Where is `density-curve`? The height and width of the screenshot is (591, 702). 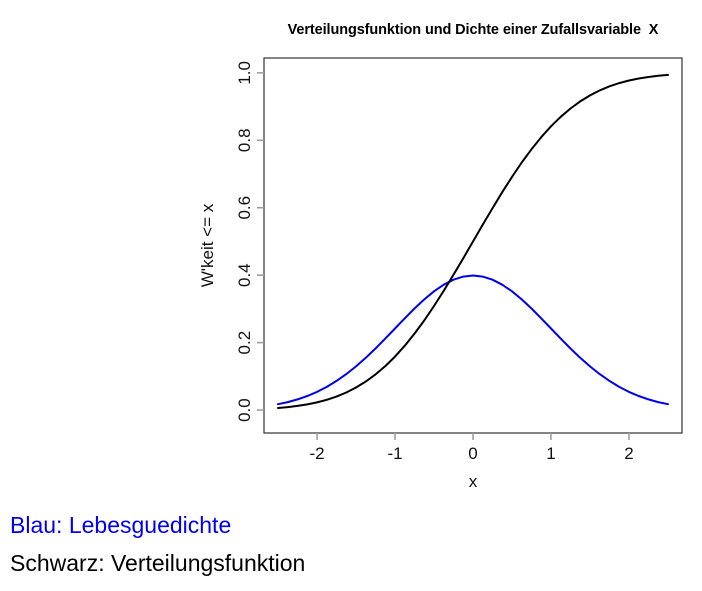
density-curve is located at coordinates (473, 340).